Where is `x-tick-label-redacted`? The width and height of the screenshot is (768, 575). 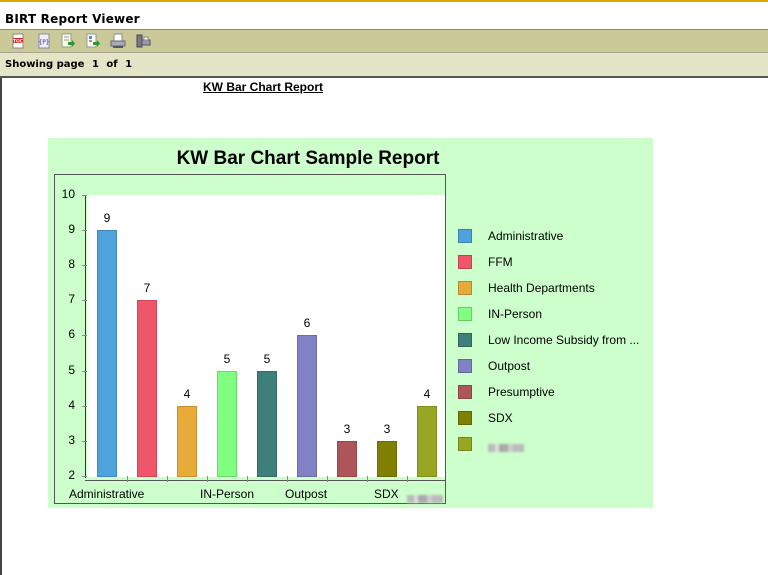 x-tick-label-redacted is located at coordinates (425, 498).